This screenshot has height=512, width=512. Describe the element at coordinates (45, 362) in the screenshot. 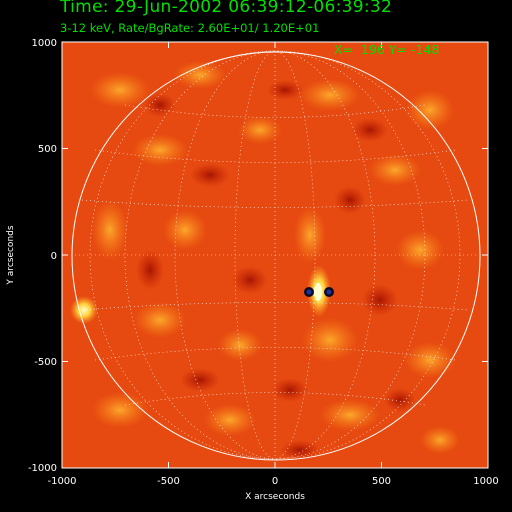

I see `y-tick-label: -500` at that location.